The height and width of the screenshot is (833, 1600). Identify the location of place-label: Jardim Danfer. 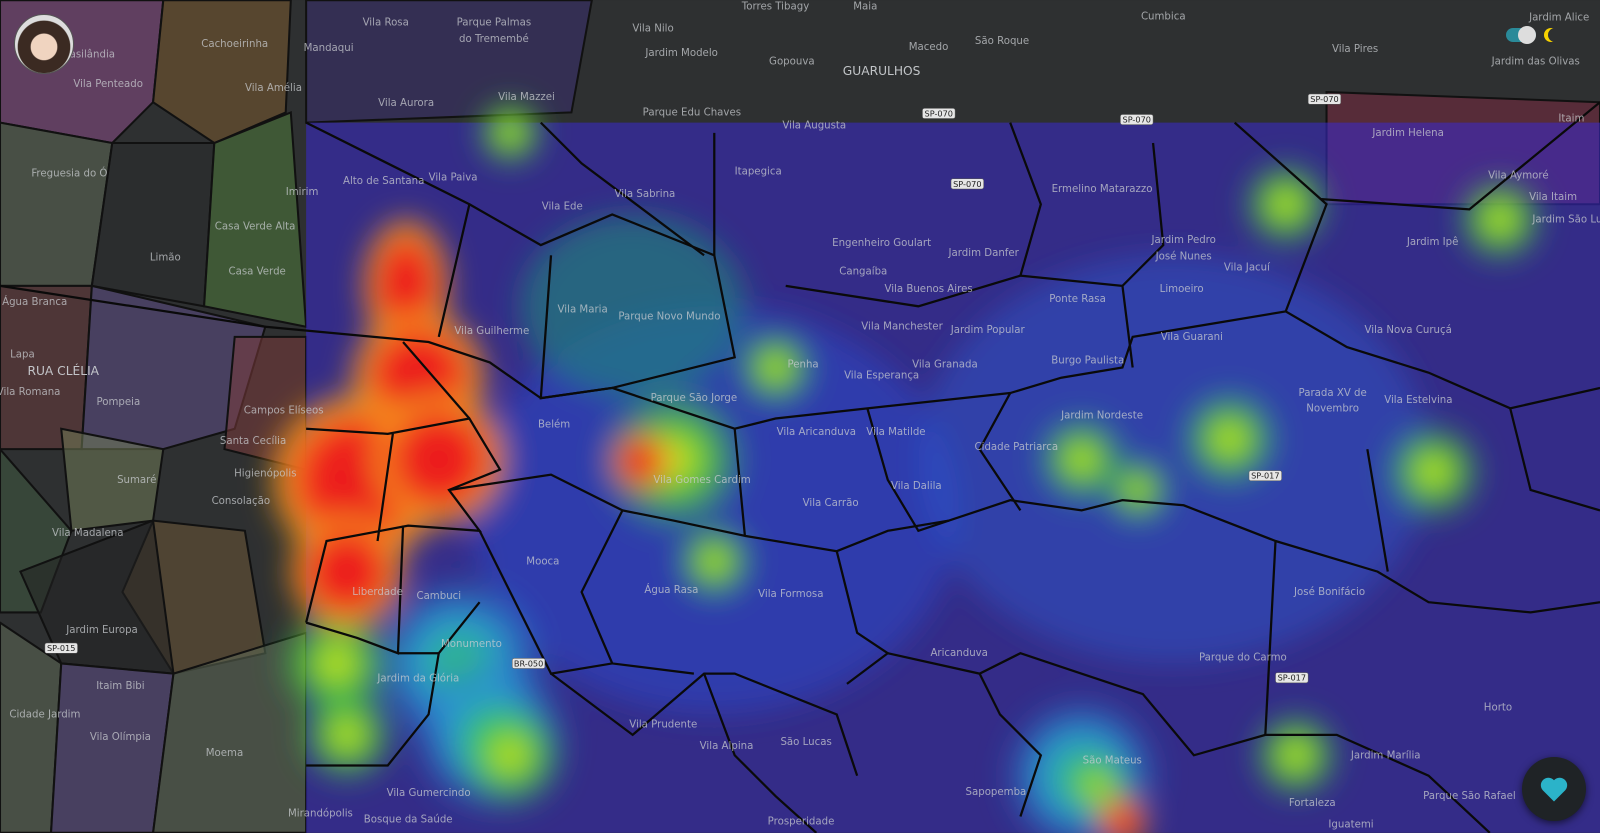
(984, 253).